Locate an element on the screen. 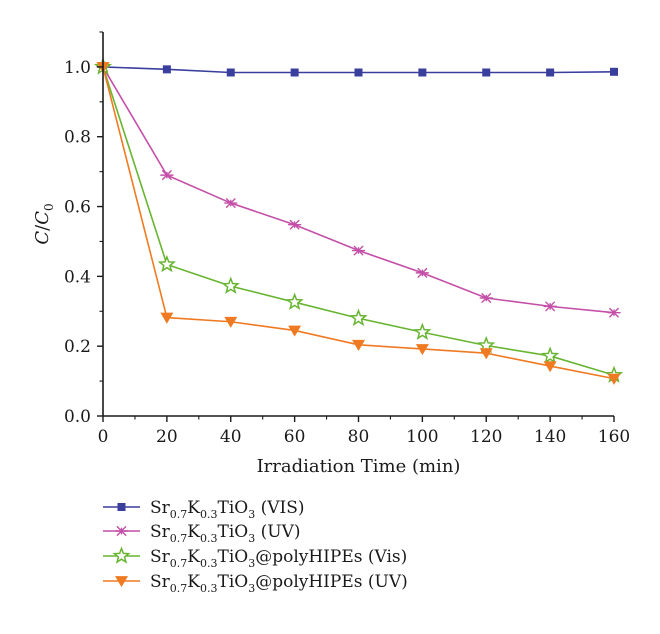  x-tick-label: 20 is located at coordinates (167, 437).